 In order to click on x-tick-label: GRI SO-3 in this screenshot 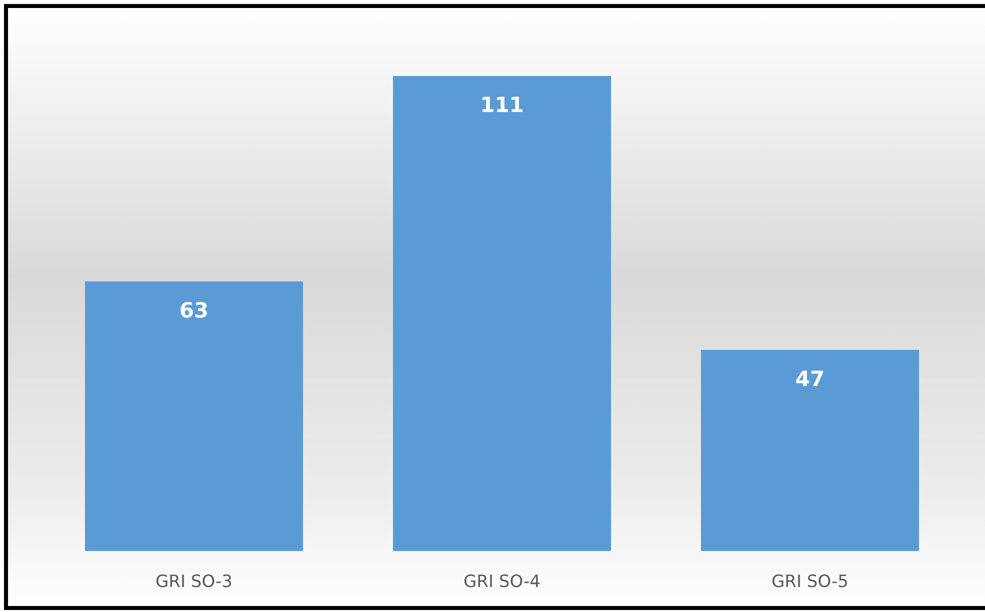, I will do `click(194, 582)`.